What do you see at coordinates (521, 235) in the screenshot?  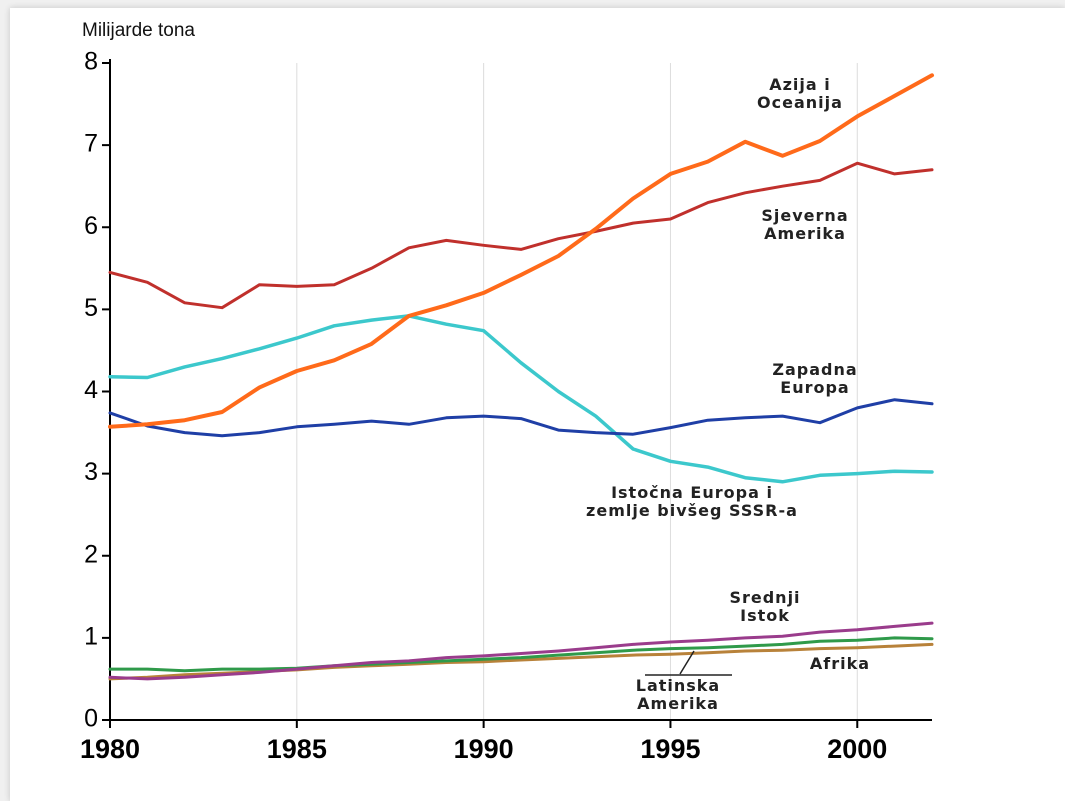 I see `series-line-sjeverna-amerika` at bounding box center [521, 235].